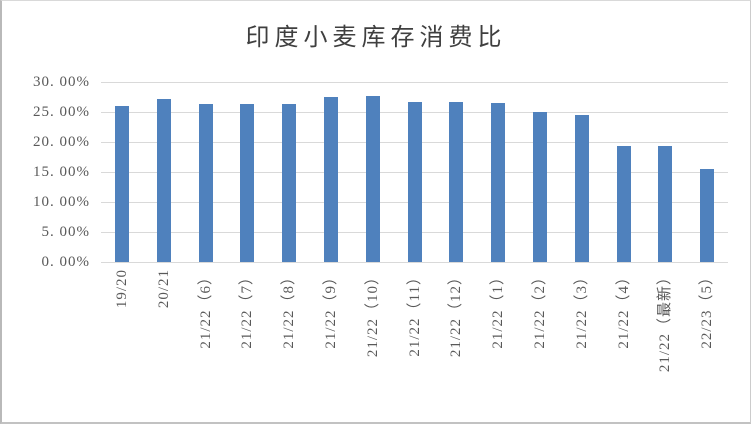  What do you see at coordinates (376, 38) in the screenshot?
I see `chart-title: 印度小麦库存消费比` at bounding box center [376, 38].